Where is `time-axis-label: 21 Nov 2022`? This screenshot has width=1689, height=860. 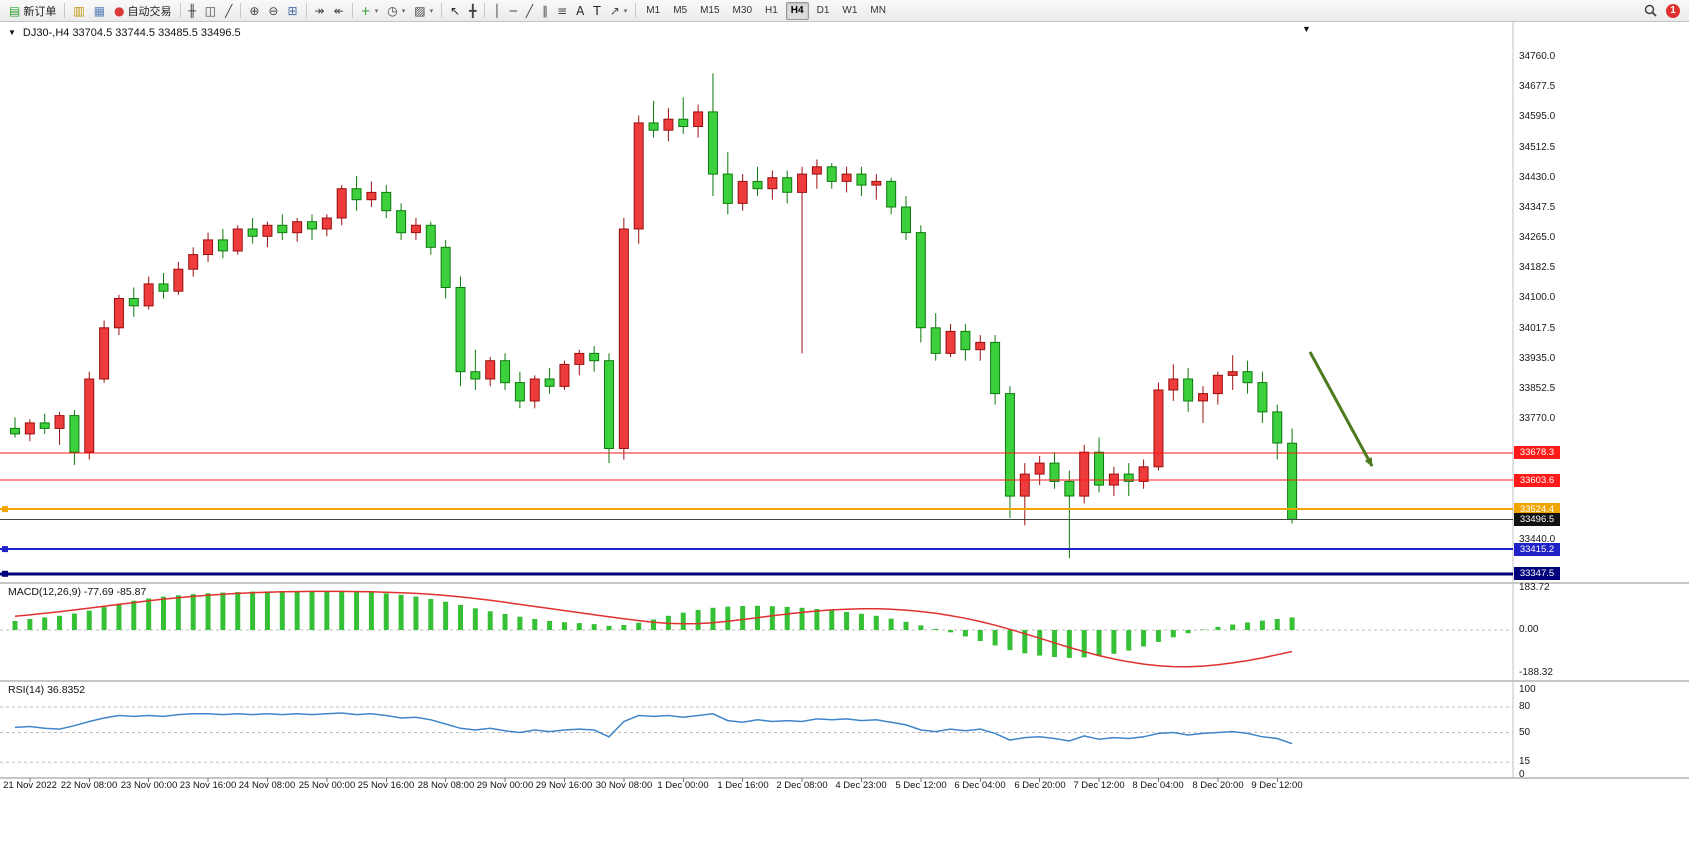 time-axis-label: 21 Nov 2022 is located at coordinates (30, 785).